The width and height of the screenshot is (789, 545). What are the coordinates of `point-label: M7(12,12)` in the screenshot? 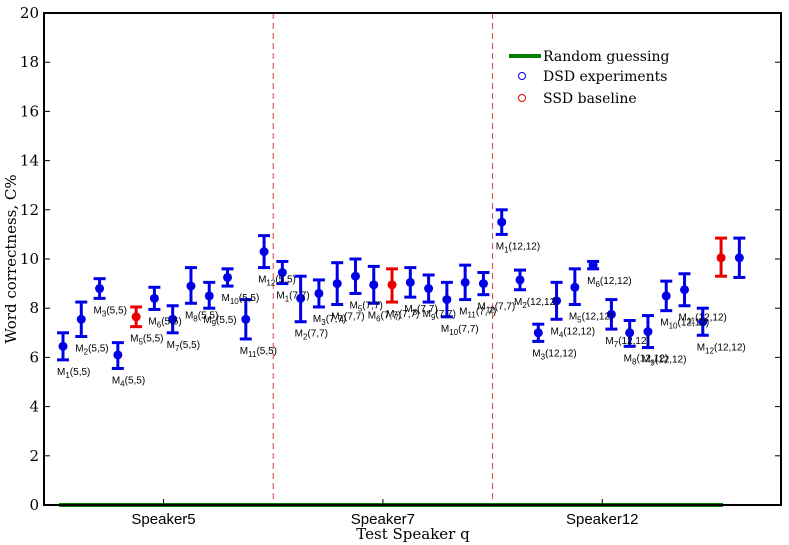 It's located at (627, 342).